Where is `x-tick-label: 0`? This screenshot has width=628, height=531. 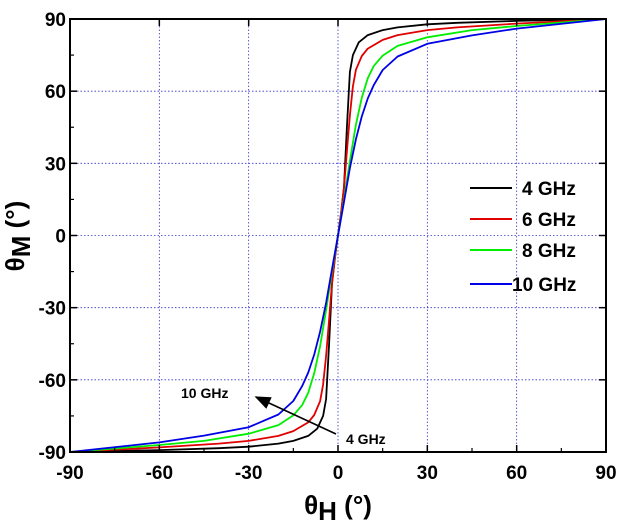
x-tick-label: 0 is located at coordinates (338, 473).